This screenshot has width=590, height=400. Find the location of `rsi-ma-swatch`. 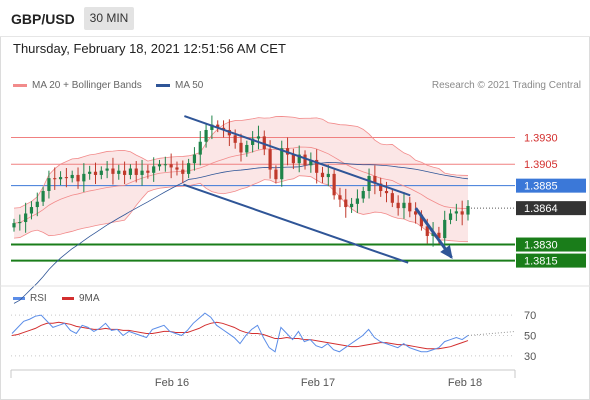

rsi-ma-swatch is located at coordinates (68, 298).